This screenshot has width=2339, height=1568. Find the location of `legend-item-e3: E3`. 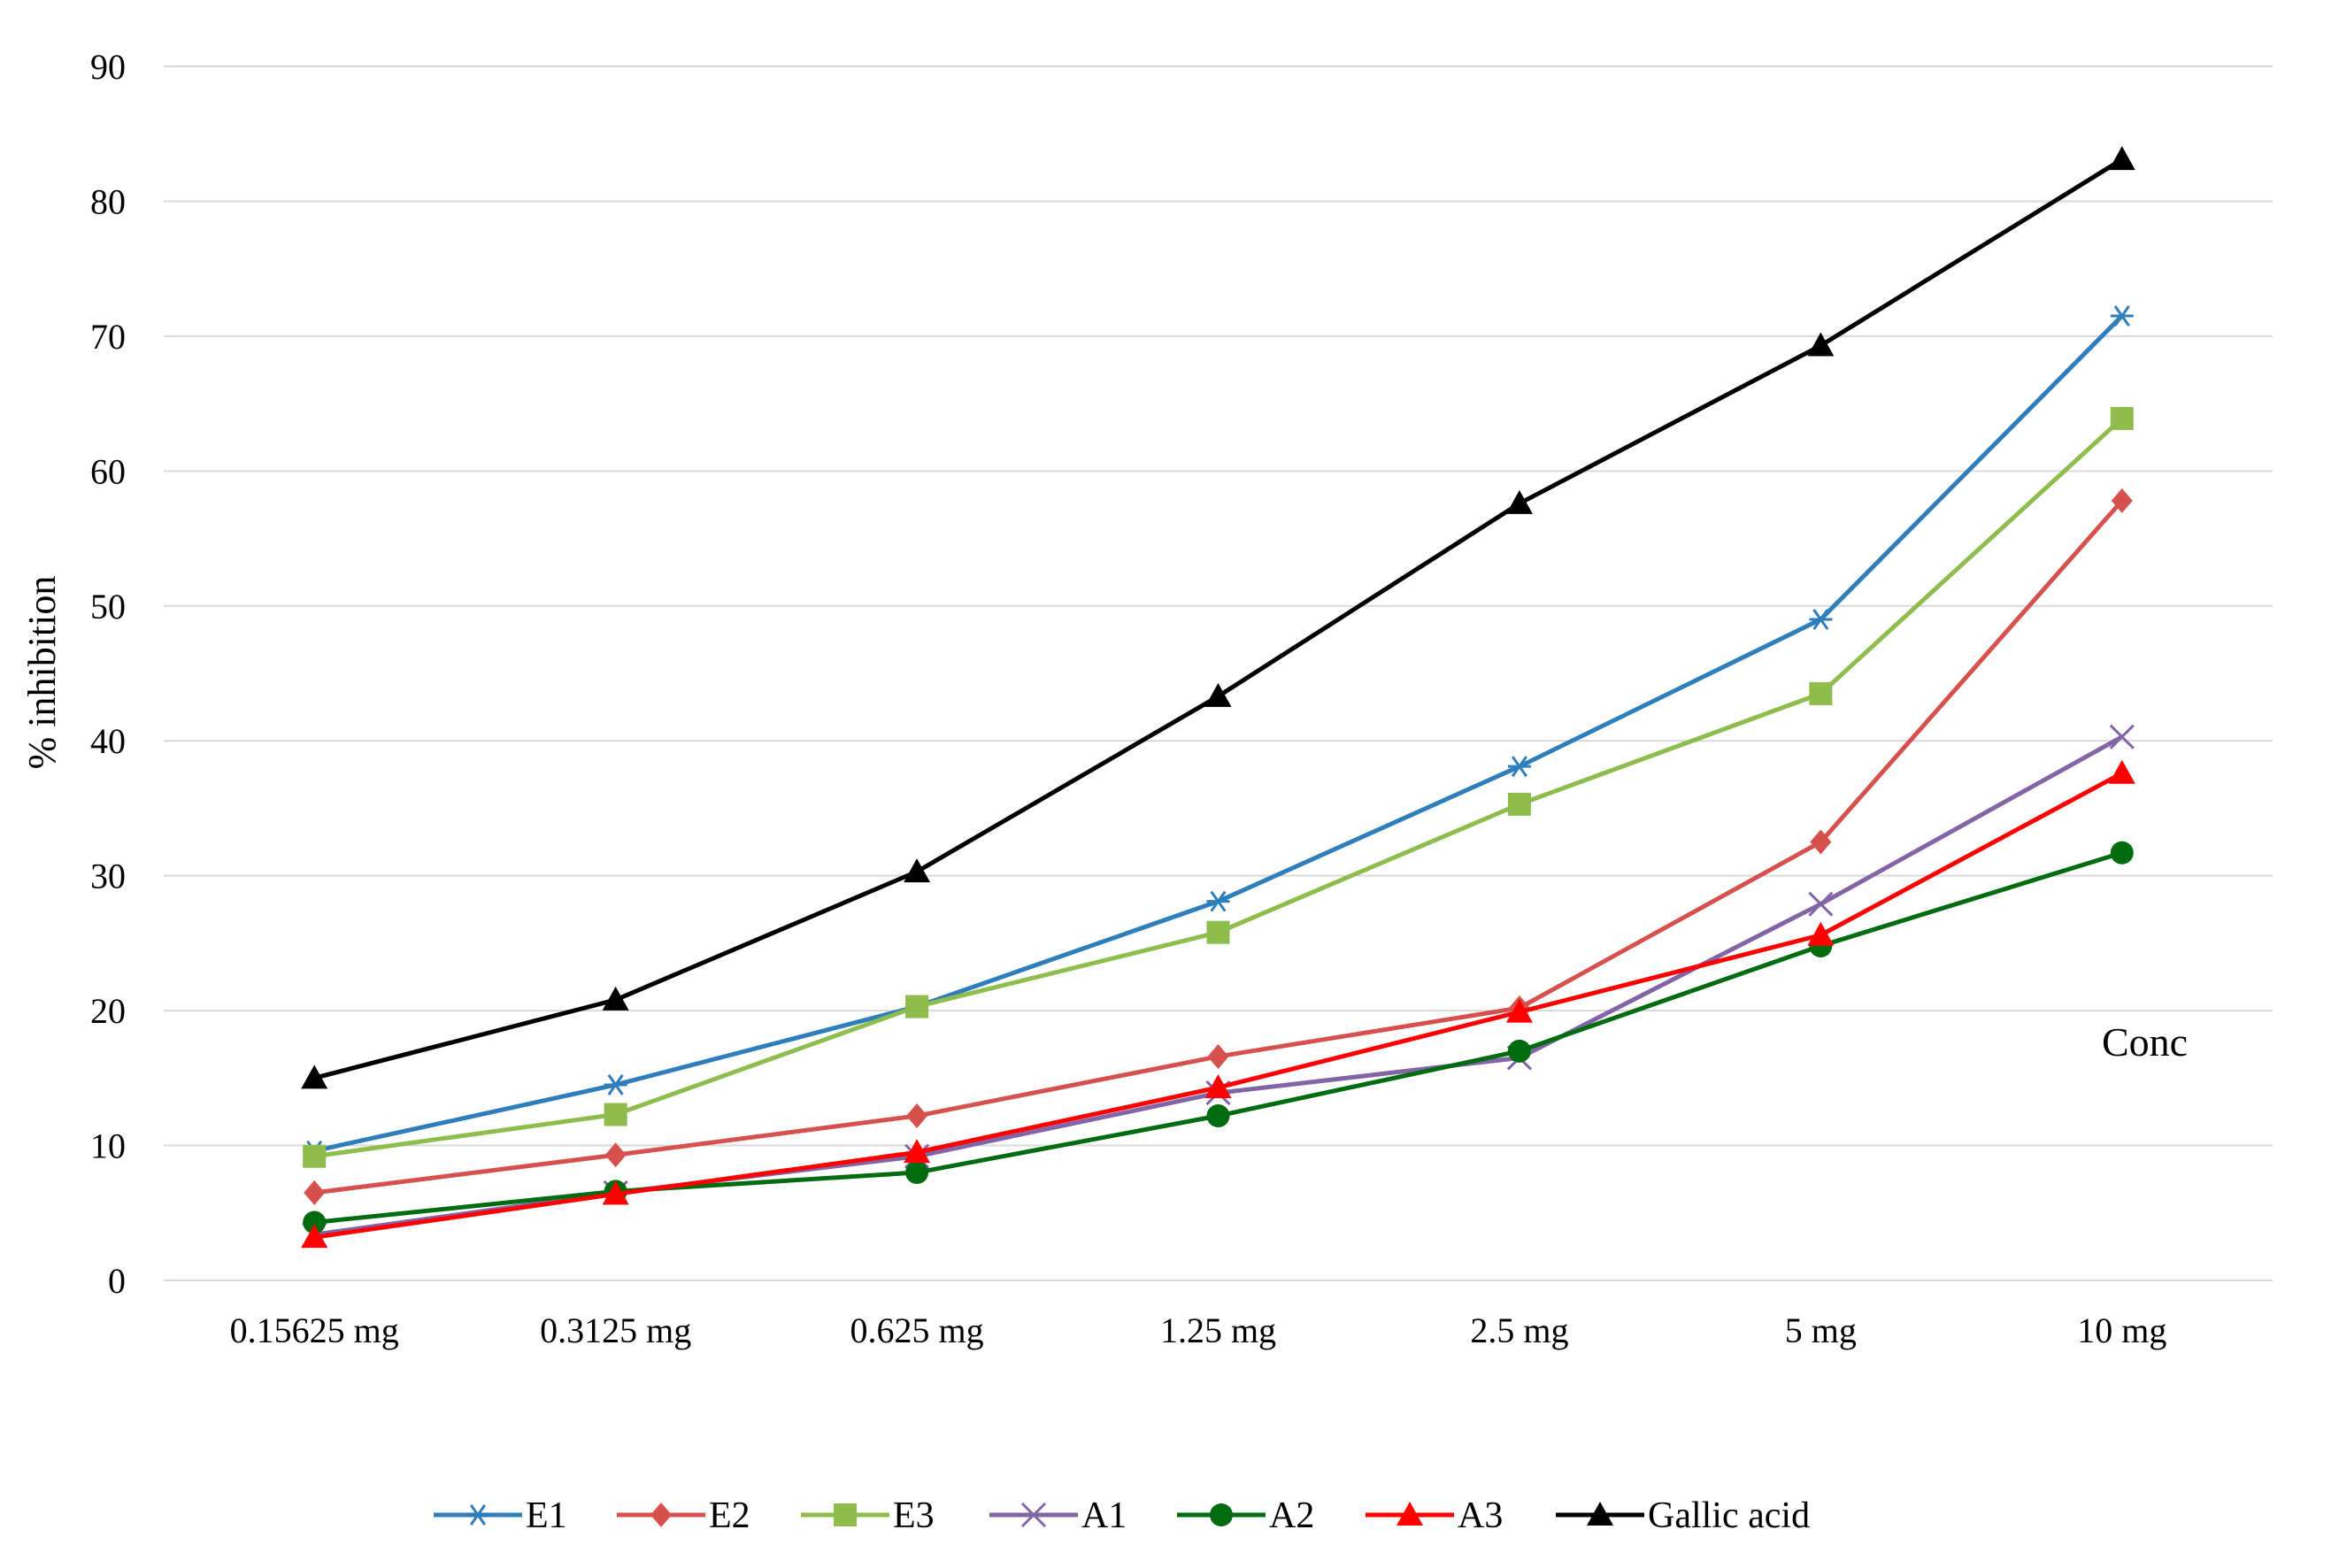

legend-item-e3: E3 is located at coordinates (868, 1515).